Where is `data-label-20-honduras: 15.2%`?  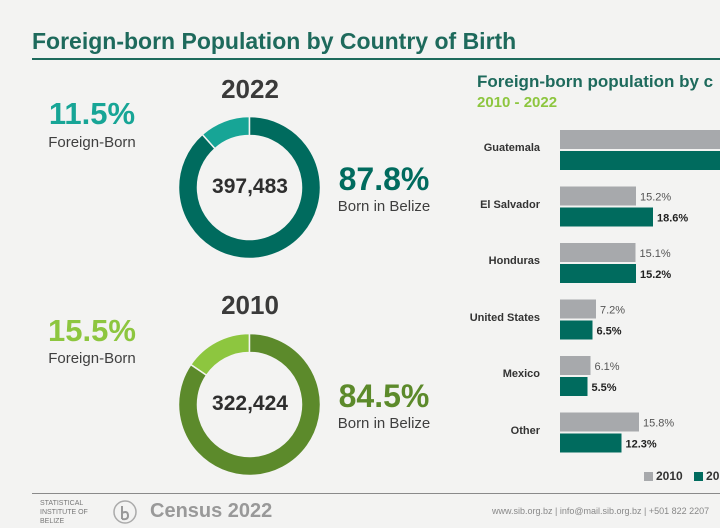
data-label-20-honduras: 15.2% is located at coordinates (655, 275).